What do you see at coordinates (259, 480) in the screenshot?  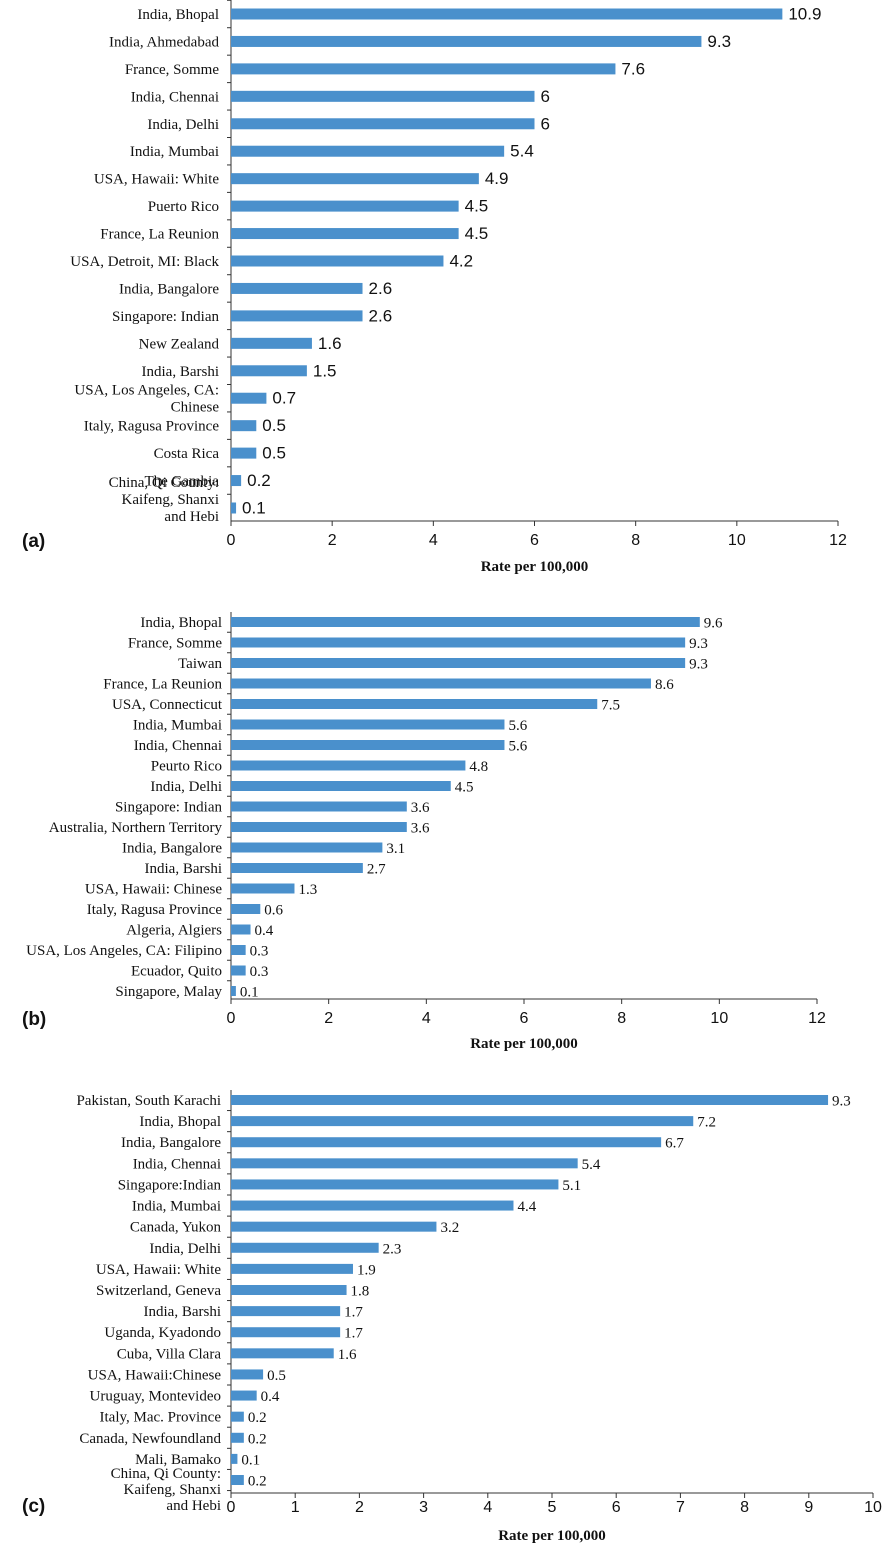 I see `panel-a-value-label: 0.2` at bounding box center [259, 480].